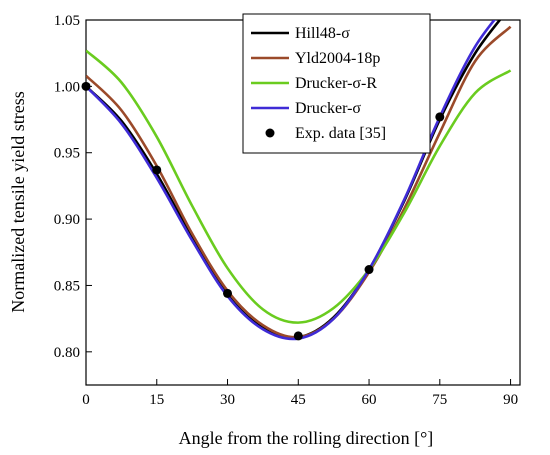 This screenshot has height=455, width=550. I want to click on x-axis-title: Angle from the rolling direction [°], so click(306, 438).